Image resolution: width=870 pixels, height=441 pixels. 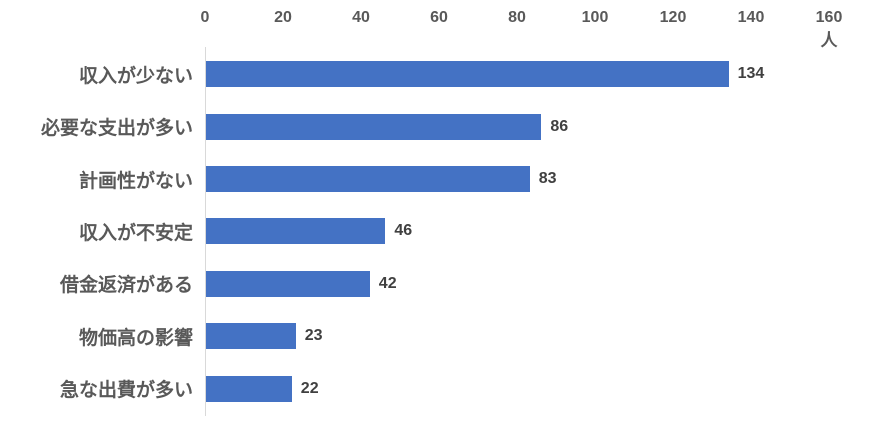 What do you see at coordinates (559, 126) in the screenshot?
I see `value-label: 86` at bounding box center [559, 126].